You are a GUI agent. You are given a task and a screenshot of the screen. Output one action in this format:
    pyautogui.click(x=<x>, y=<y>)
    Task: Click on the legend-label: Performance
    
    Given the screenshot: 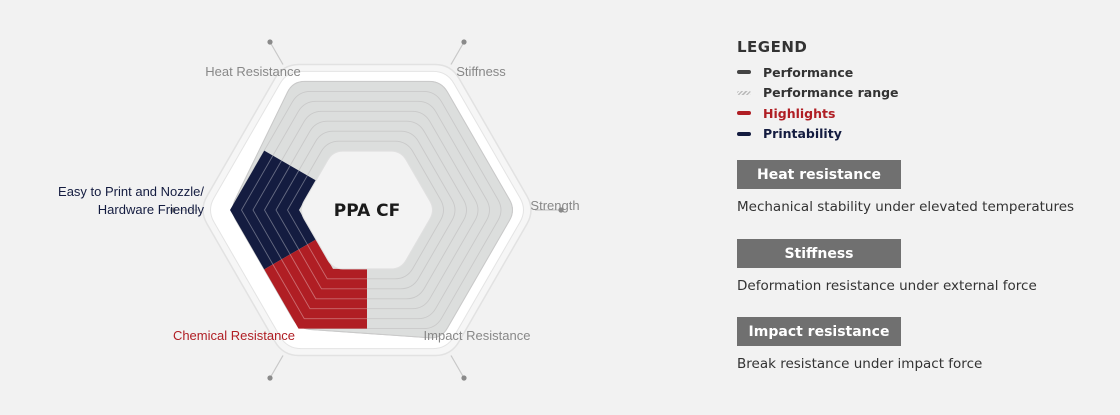 What is the action you would take?
    pyautogui.click(x=808, y=72)
    